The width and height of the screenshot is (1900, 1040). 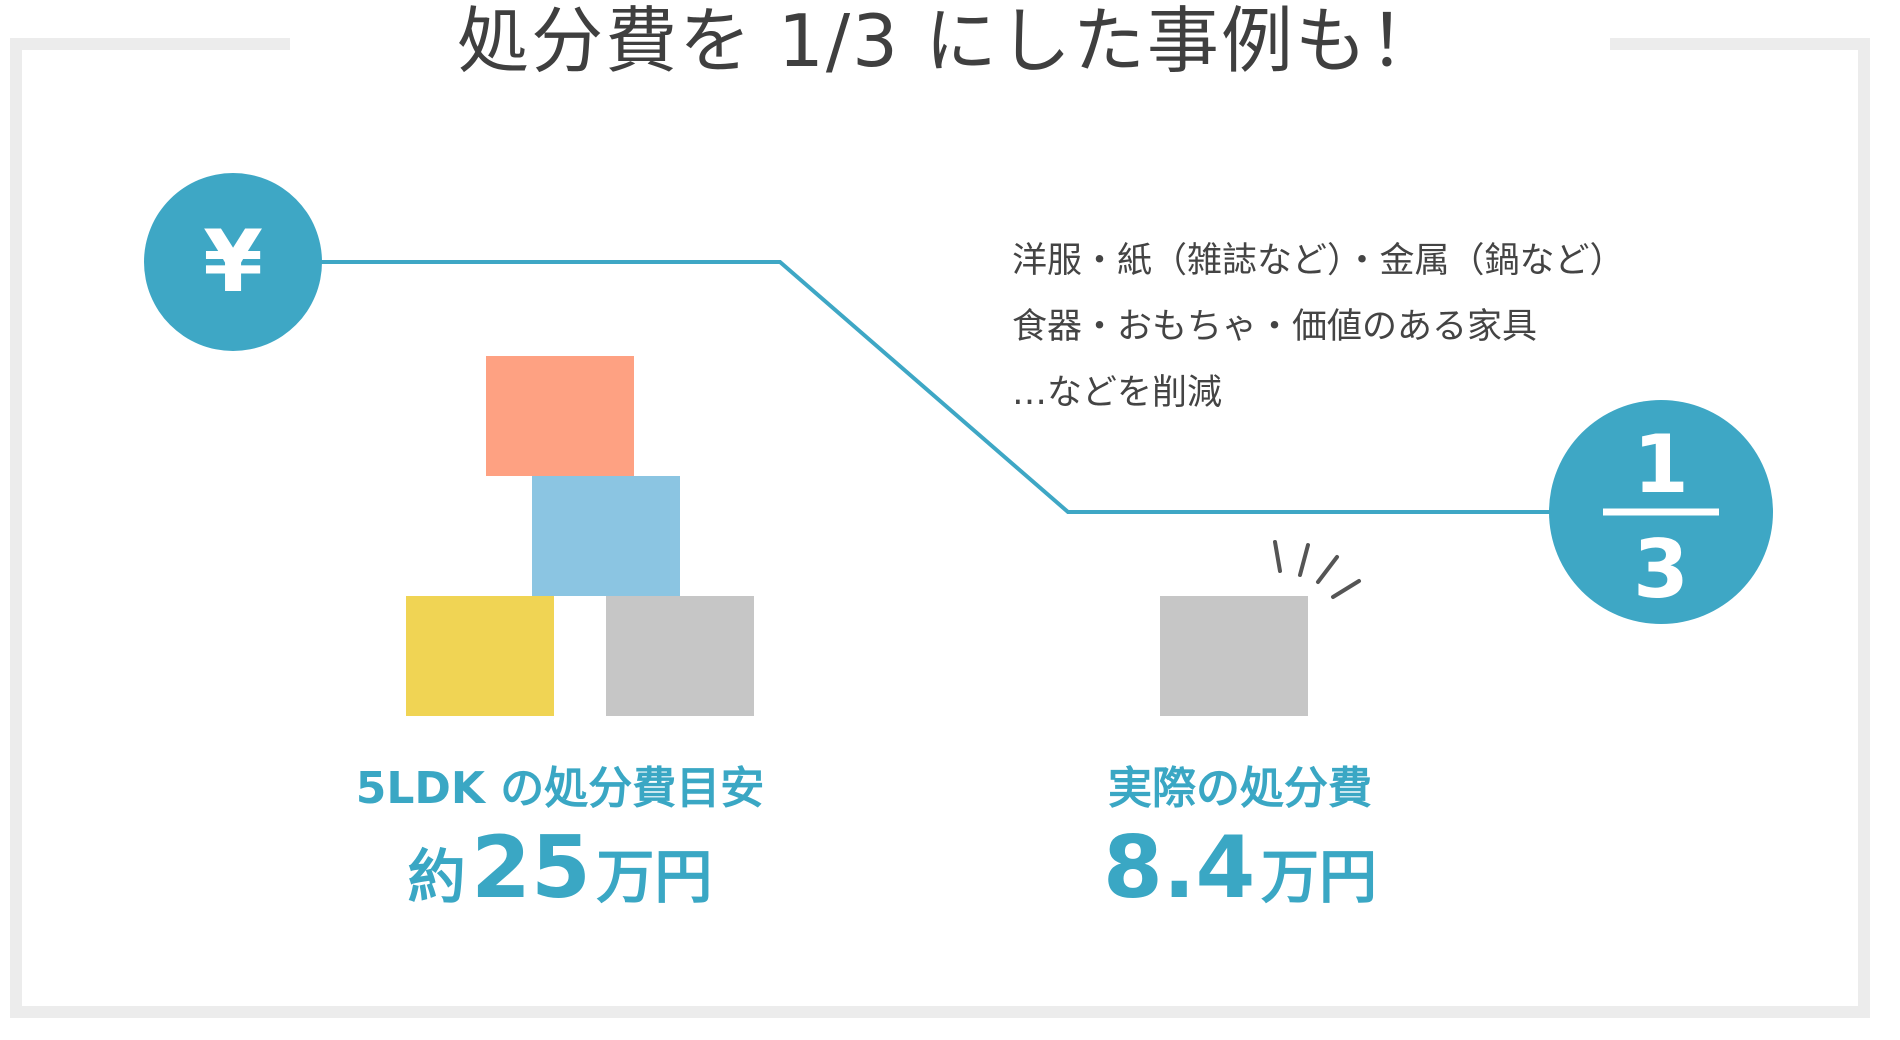 What do you see at coordinates (950, 41) in the screenshot?
I see `page-title: 処分費を 1/3 にした事例も！` at bounding box center [950, 41].